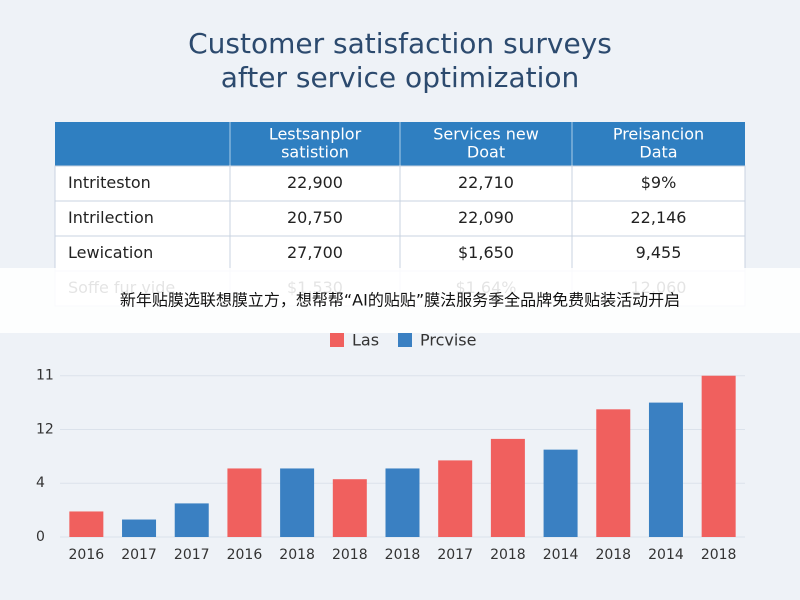 This screenshot has width=800, height=600. What do you see at coordinates (659, 217) in the screenshot?
I see `cell-text: 22,146` at bounding box center [659, 217].